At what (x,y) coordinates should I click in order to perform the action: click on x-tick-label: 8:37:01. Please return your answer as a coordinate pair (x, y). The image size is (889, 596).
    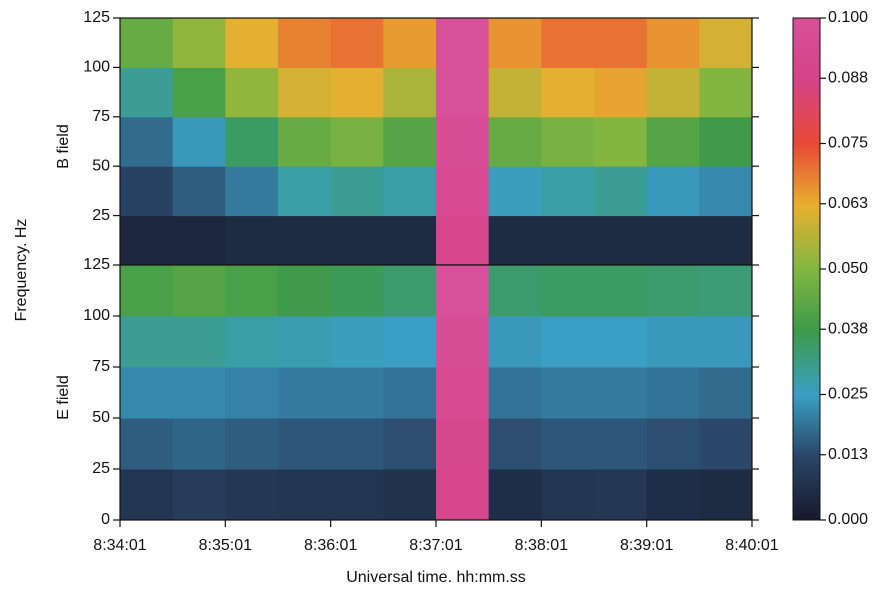
    Looking at the image, I should click on (435, 545).